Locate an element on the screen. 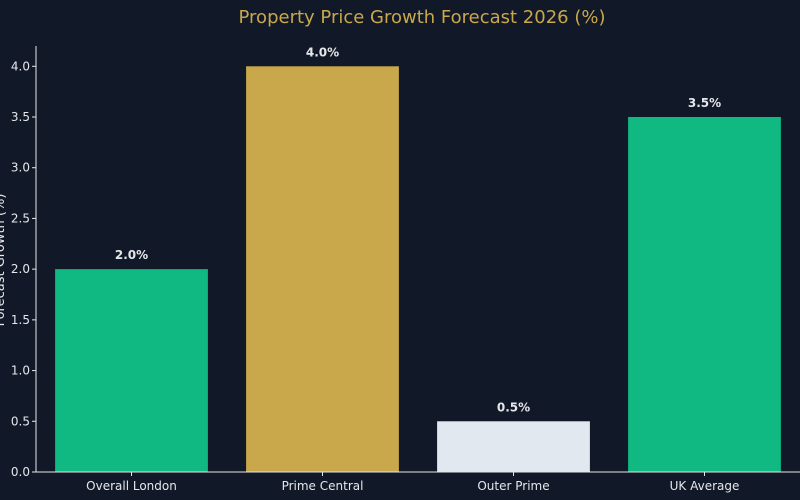 This screenshot has width=800, height=500. y-tick-label: 2.0 is located at coordinates (20, 269).